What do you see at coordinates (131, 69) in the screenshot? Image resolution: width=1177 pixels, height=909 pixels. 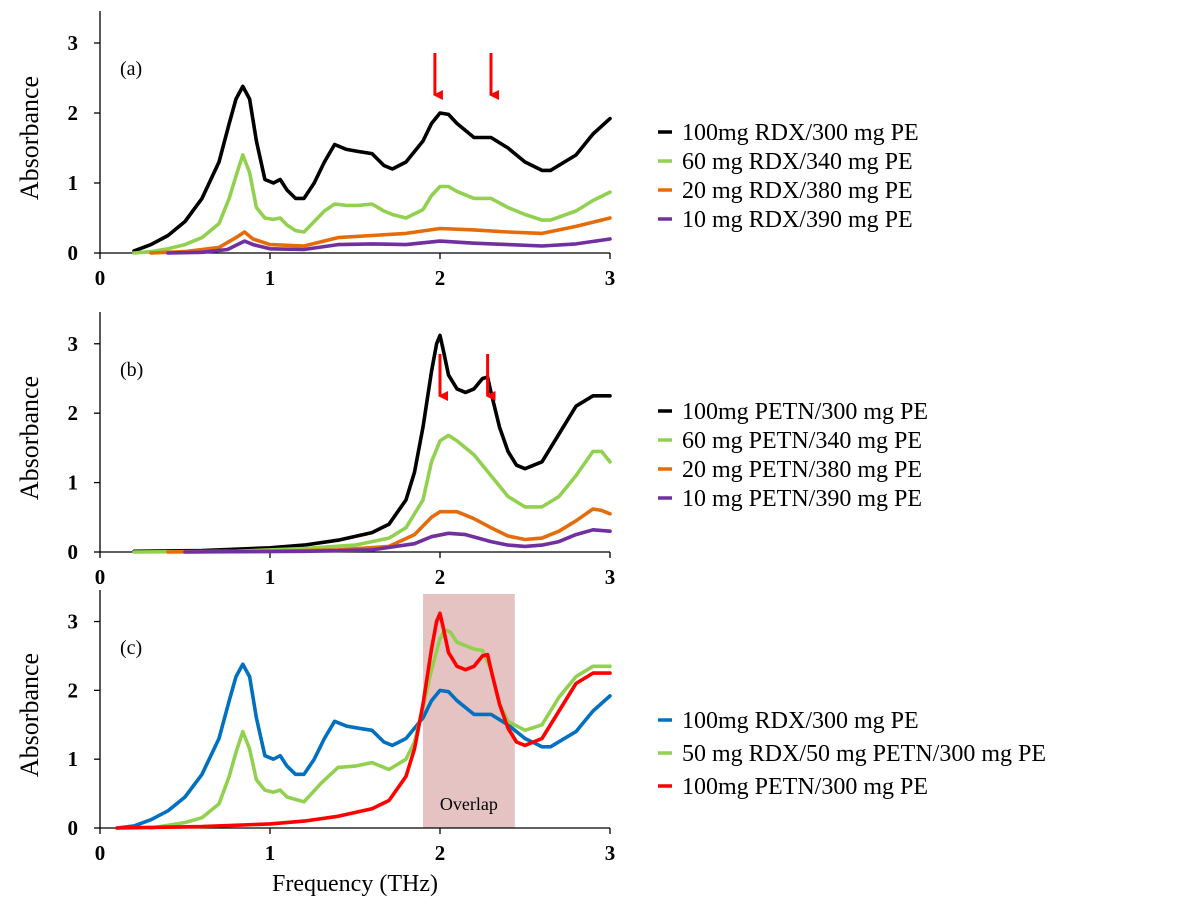 I see `panel-label: (a)` at bounding box center [131, 69].